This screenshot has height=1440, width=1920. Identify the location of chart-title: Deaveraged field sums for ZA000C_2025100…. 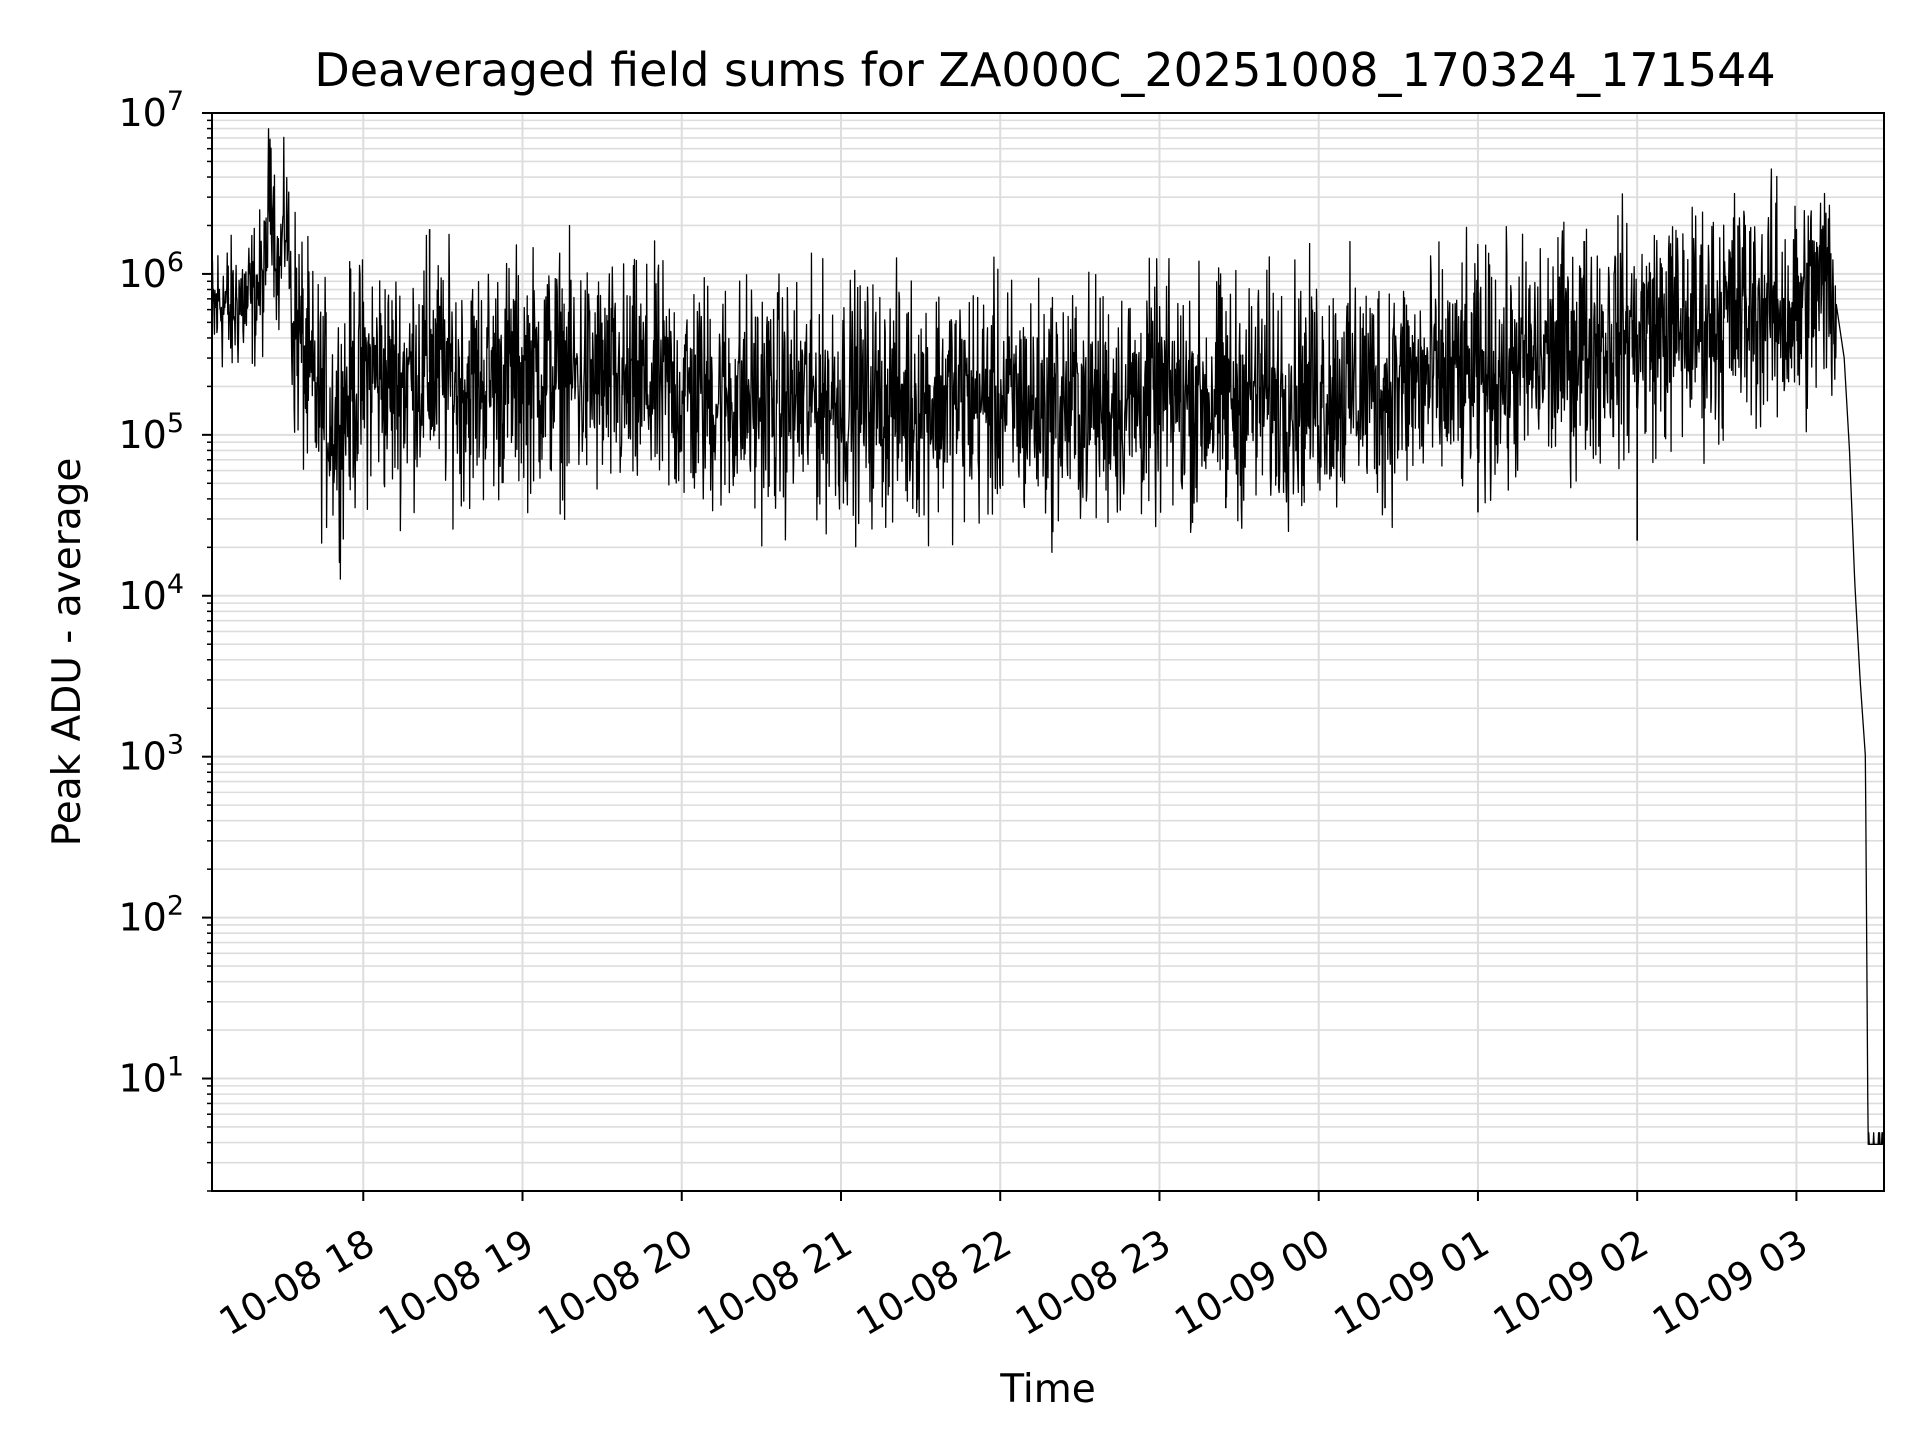
(1044, 70).